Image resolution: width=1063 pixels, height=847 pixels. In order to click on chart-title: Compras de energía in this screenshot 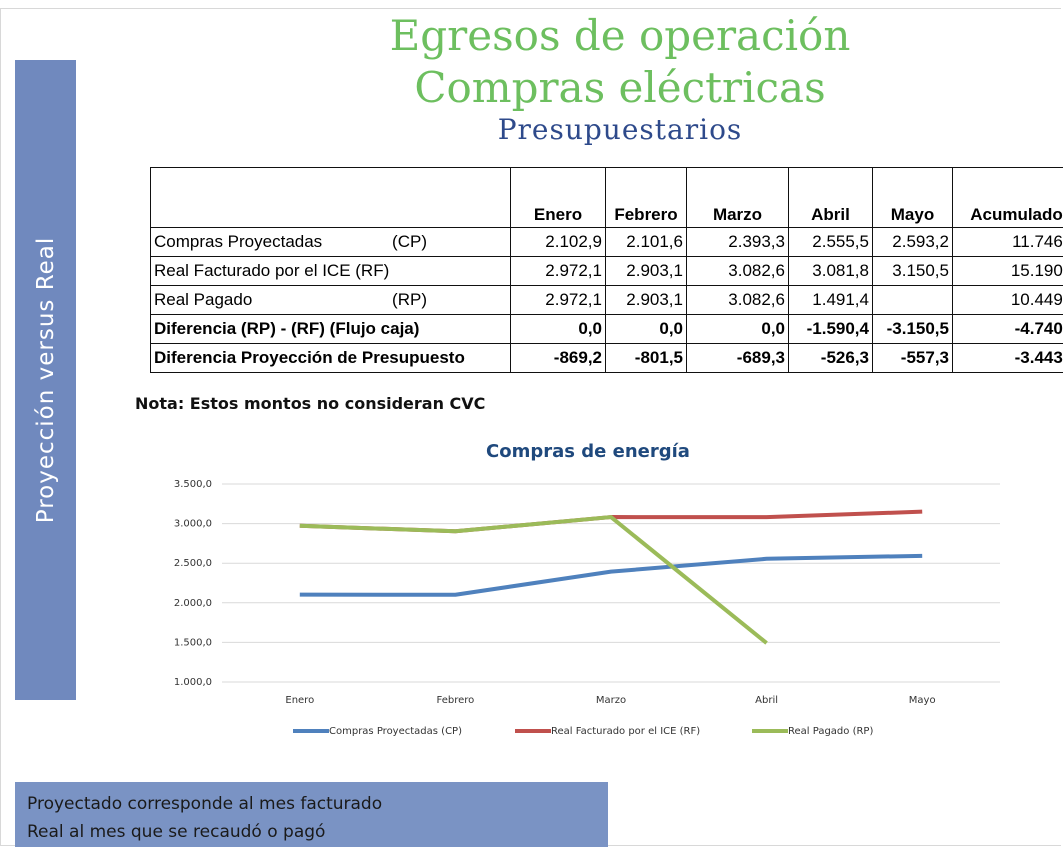, I will do `click(588, 451)`.